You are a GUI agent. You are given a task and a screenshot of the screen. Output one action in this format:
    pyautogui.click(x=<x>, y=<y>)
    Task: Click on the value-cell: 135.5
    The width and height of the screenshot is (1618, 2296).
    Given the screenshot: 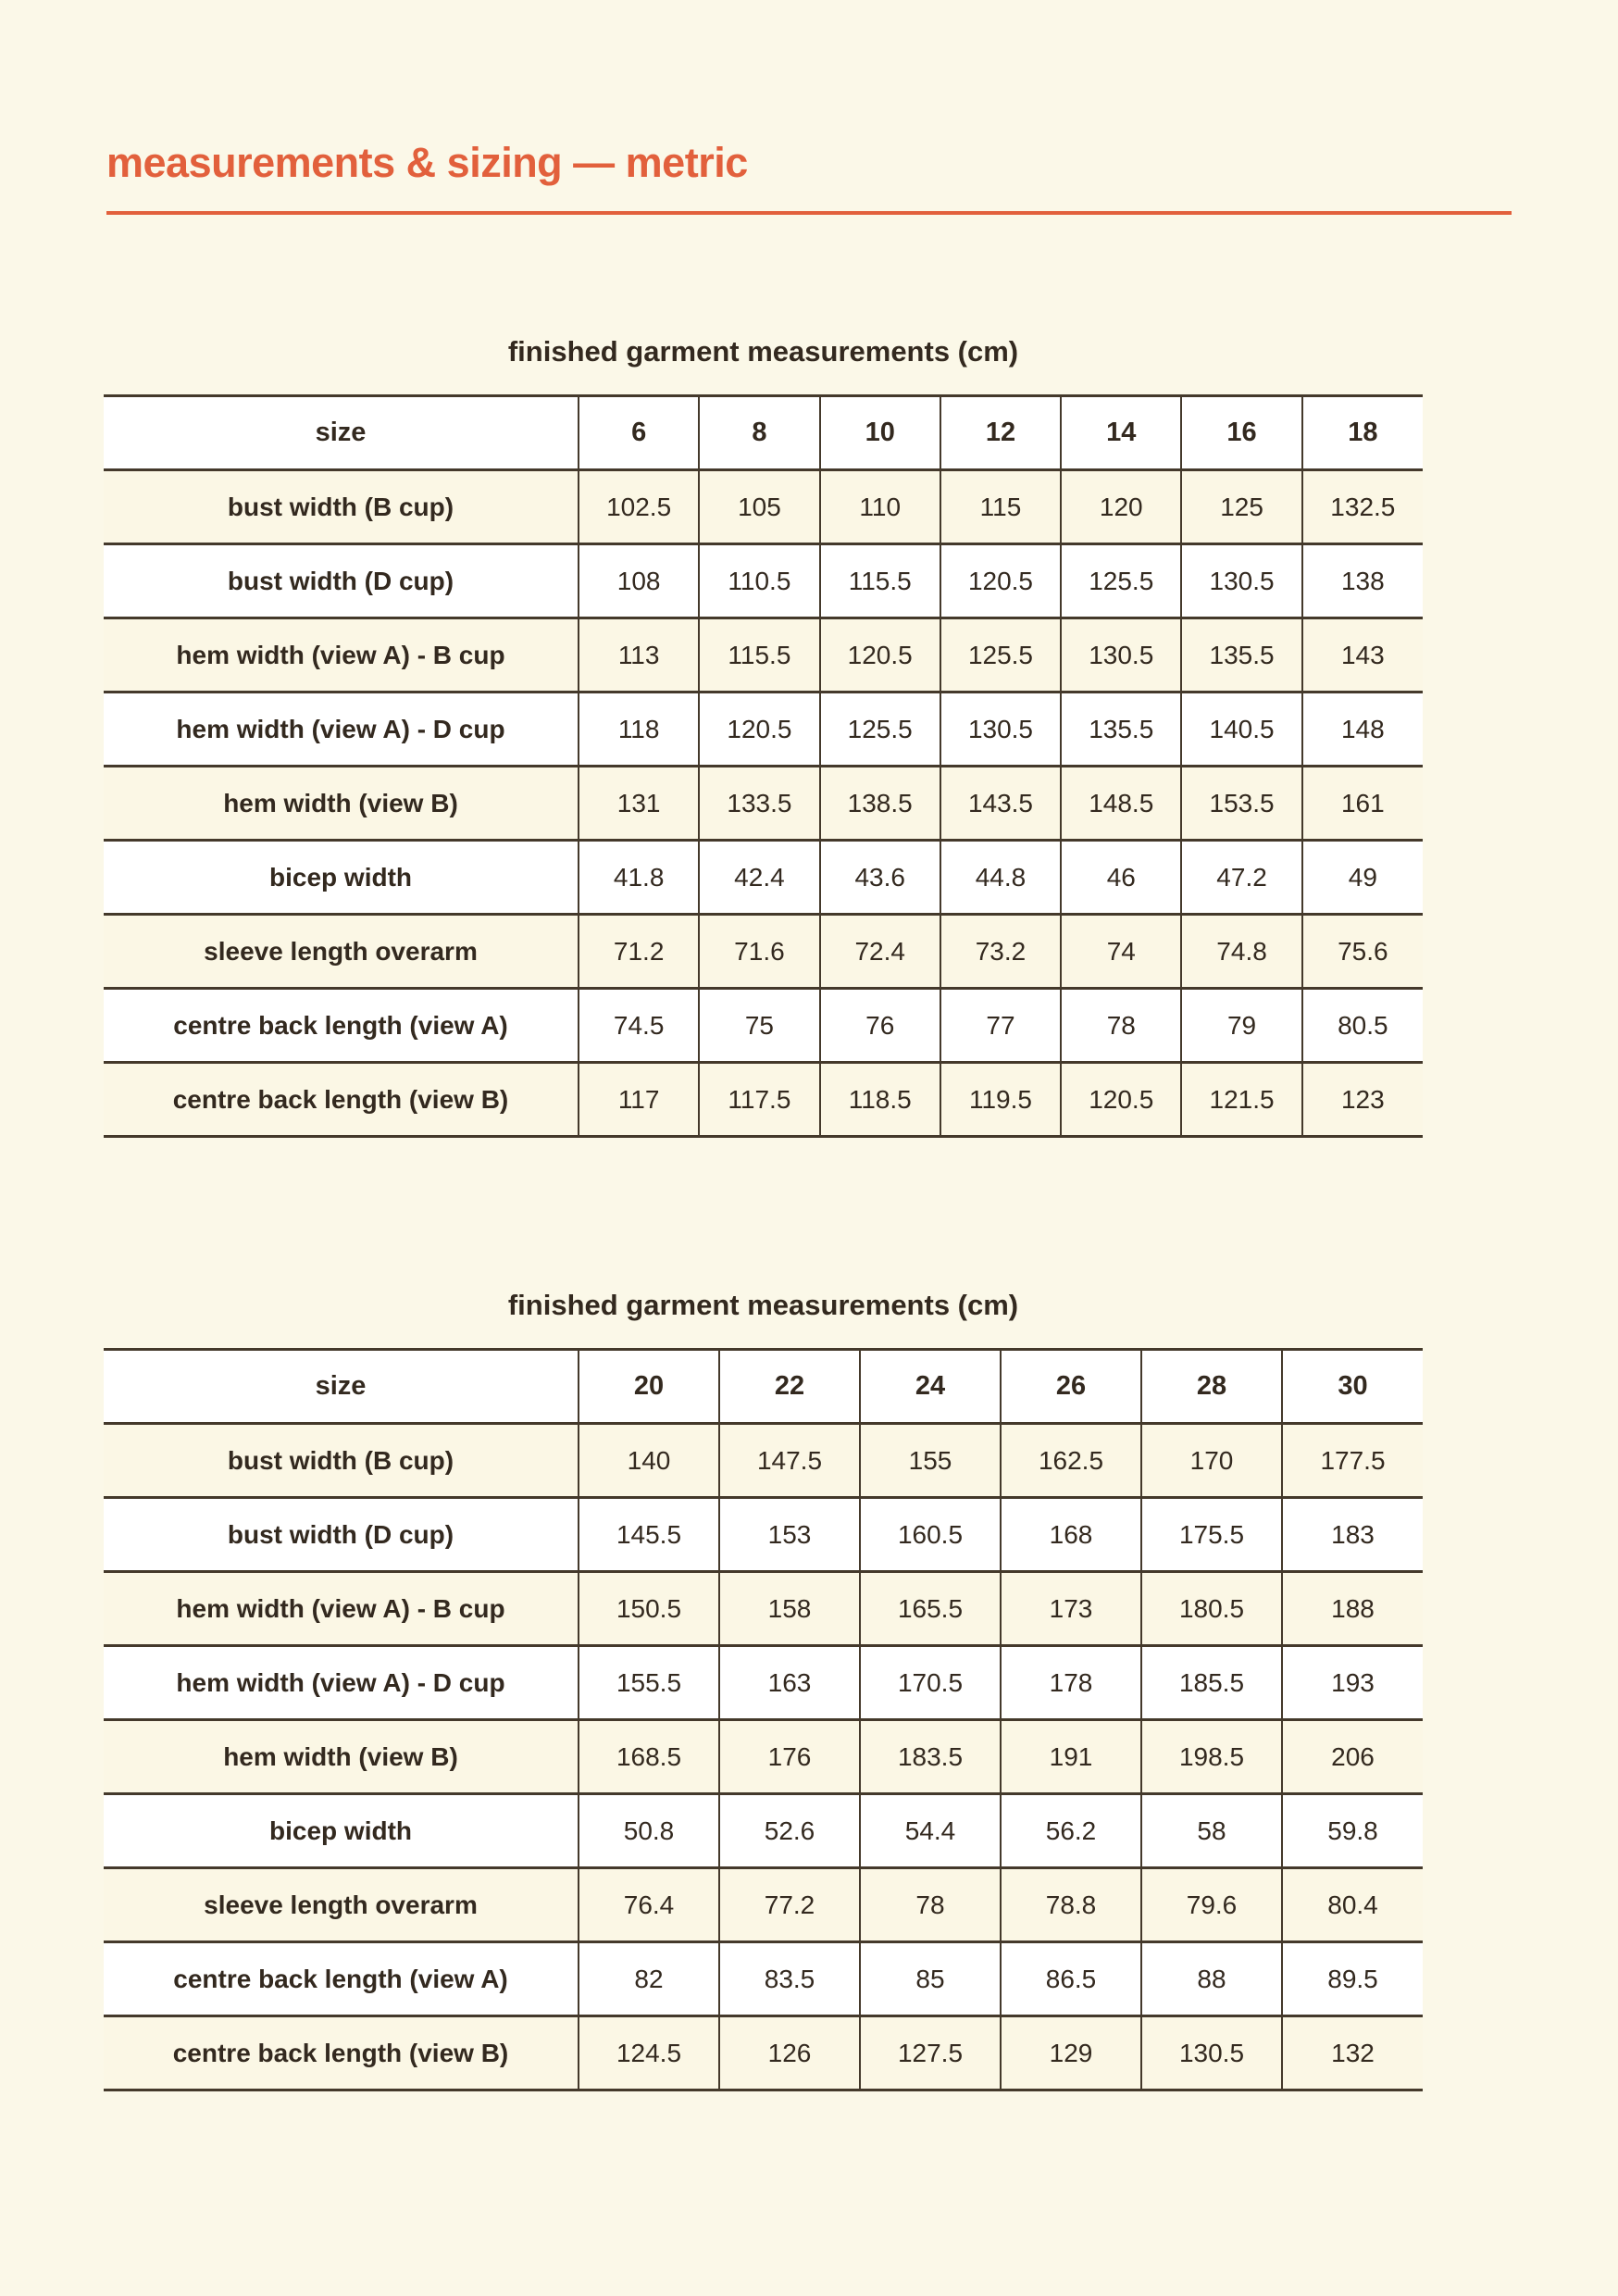 What is the action you would take?
    pyautogui.click(x=1241, y=655)
    